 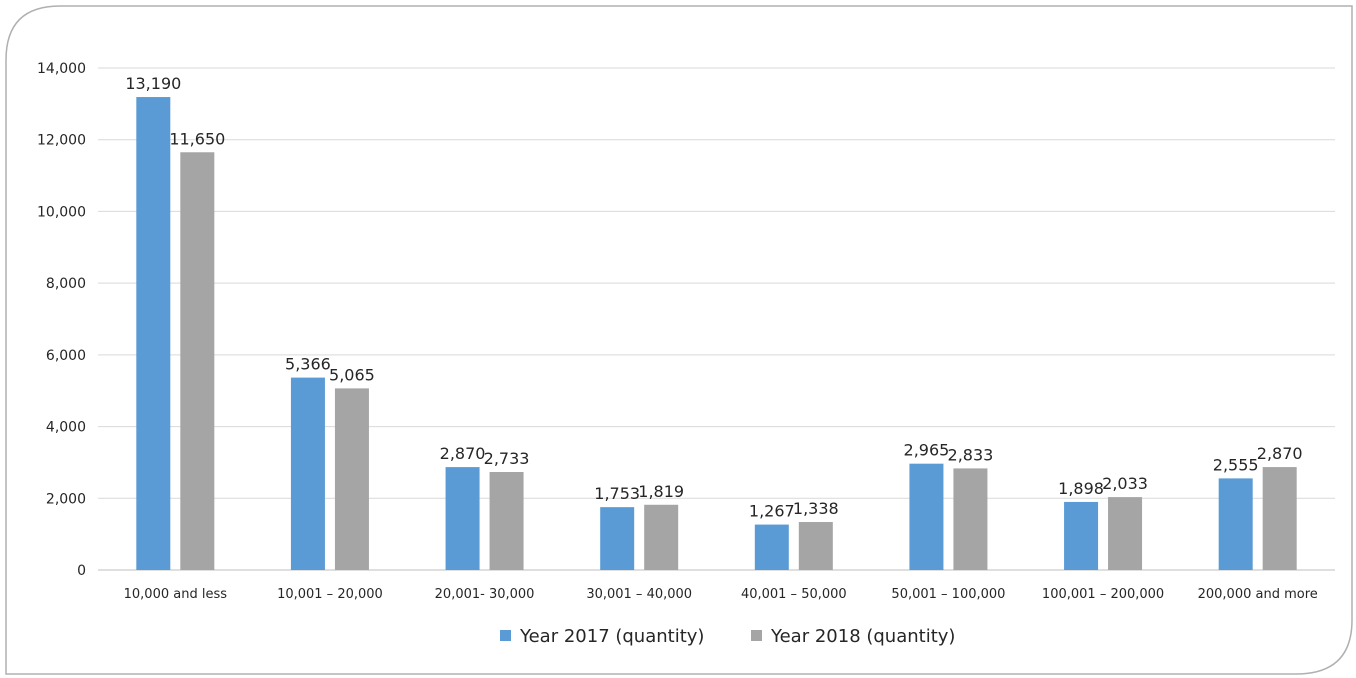 I want to click on data-label: 13,190, so click(x=153, y=83).